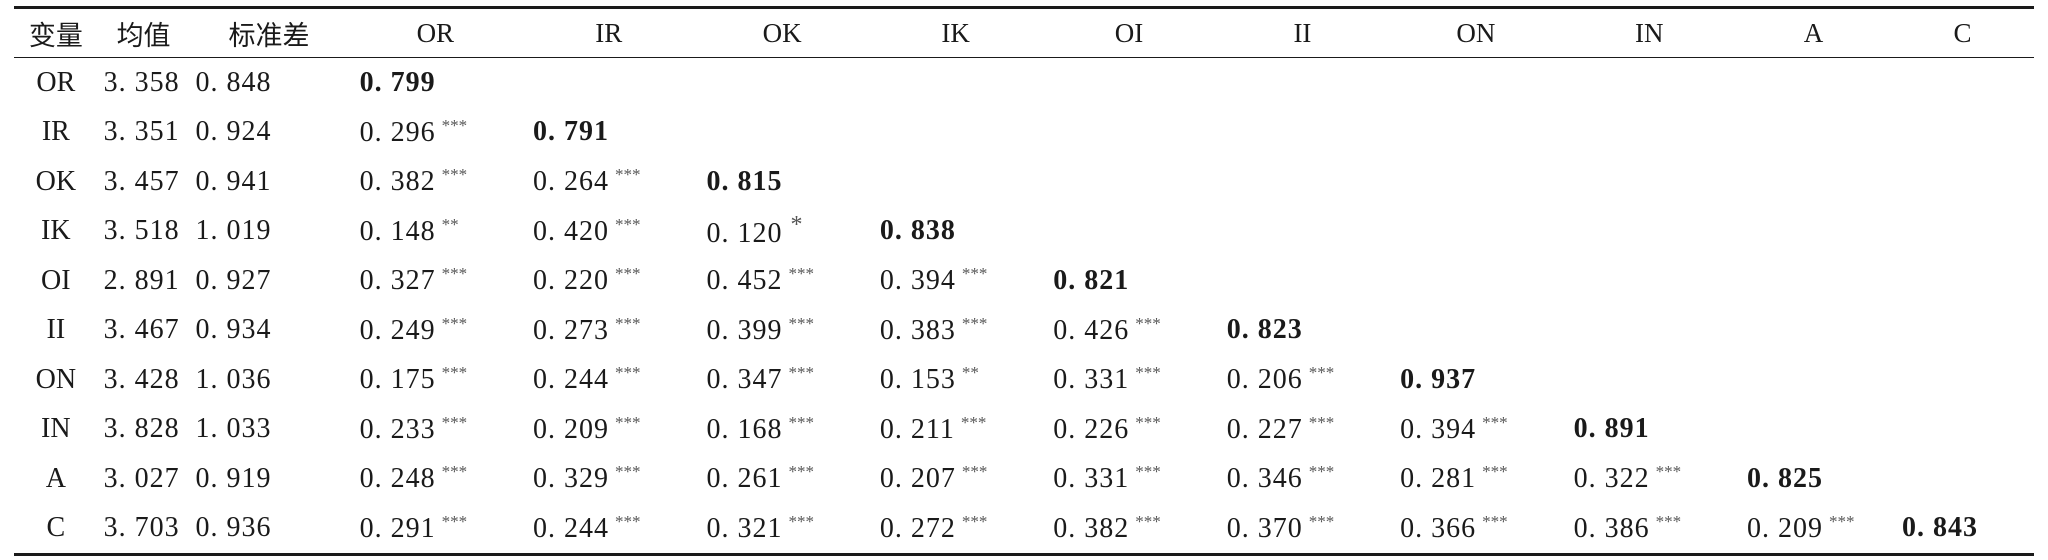  I want to click on correlation-value: 0. 244, so click(571, 380).